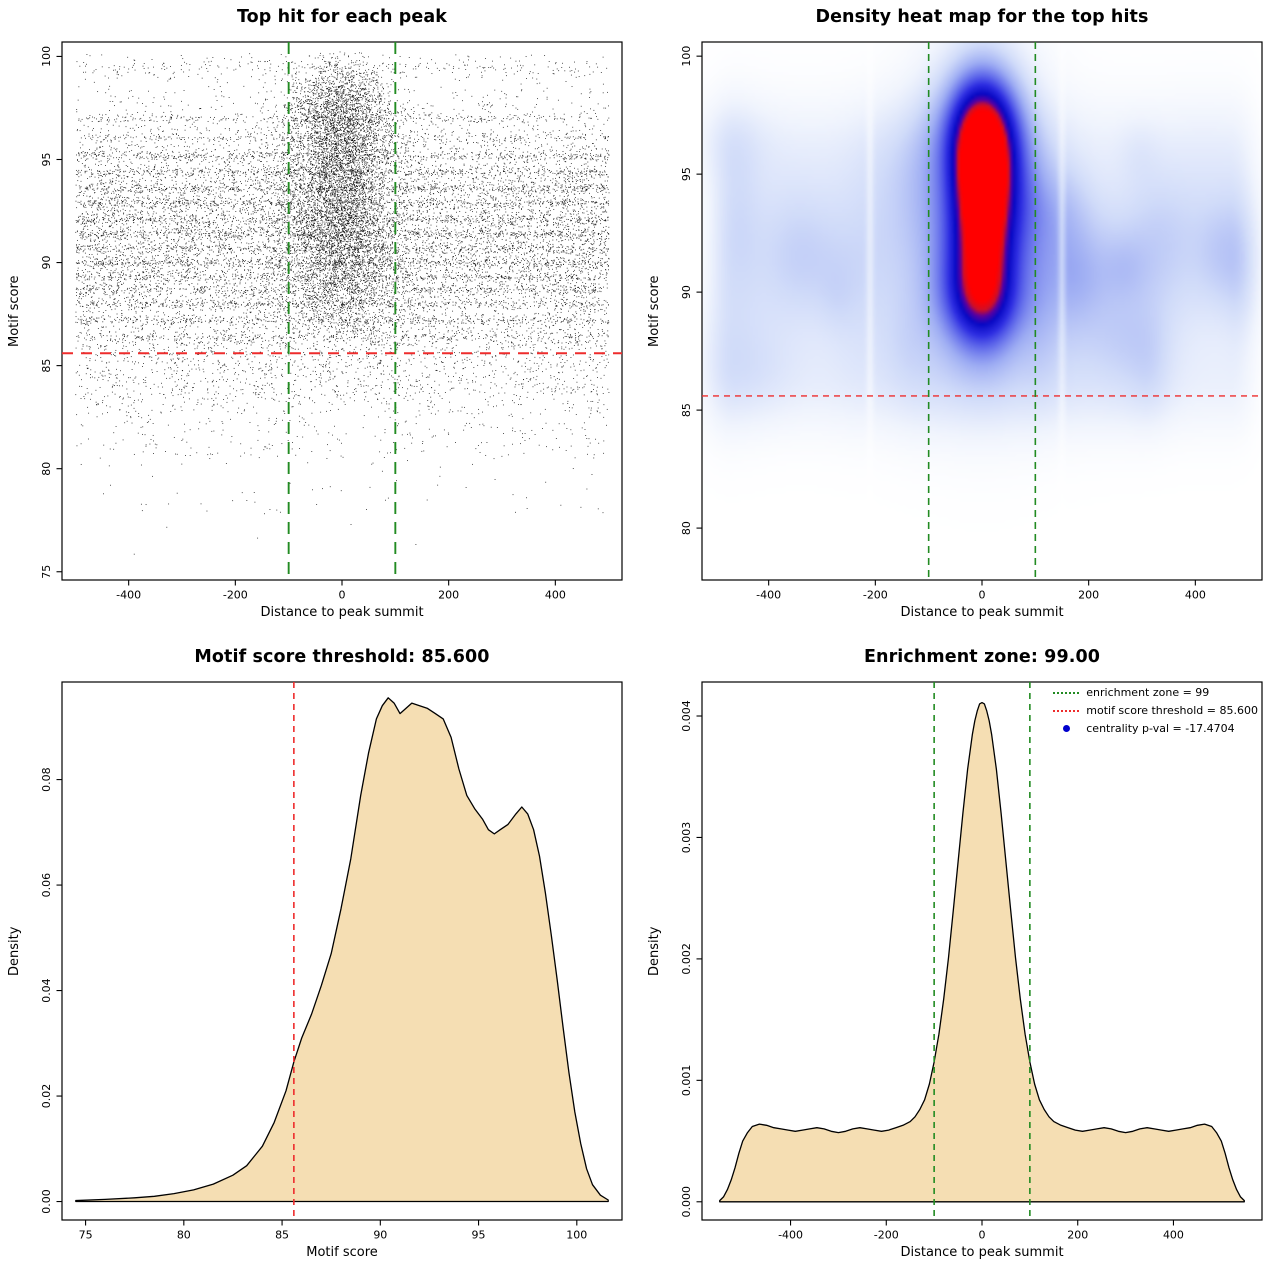 The width and height of the screenshot is (1280, 1280). I want to click on legend-item-enrichment-zone: enrichment zone = 99, so click(1155, 692).